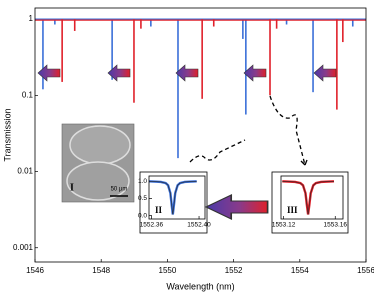  What do you see at coordinates (187, 73) in the screenshot?
I see `arrows` at bounding box center [187, 73].